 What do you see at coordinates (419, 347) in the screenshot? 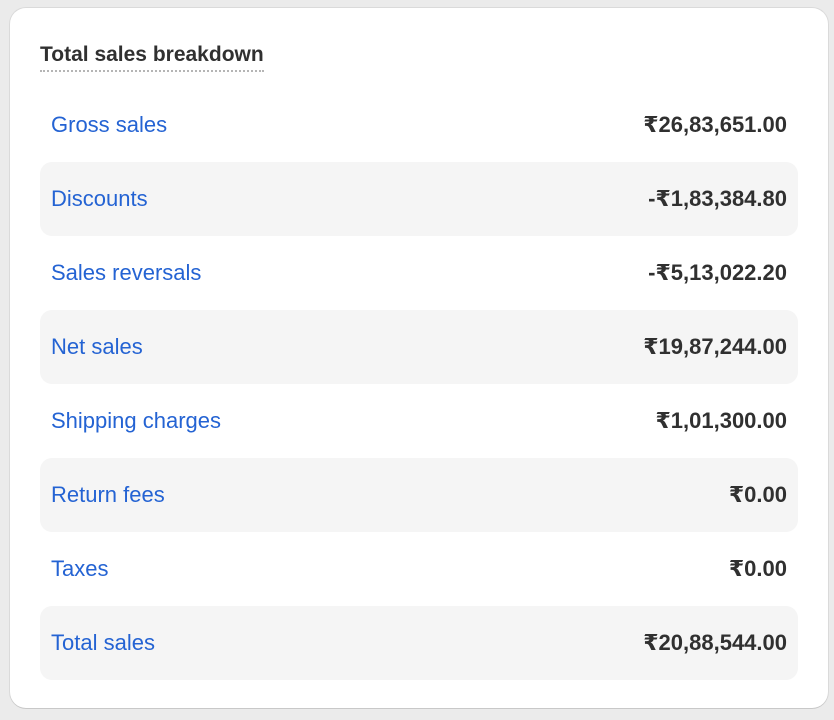
I see `row-net-sales: Net sales ₹19,87,244.00` at bounding box center [419, 347].